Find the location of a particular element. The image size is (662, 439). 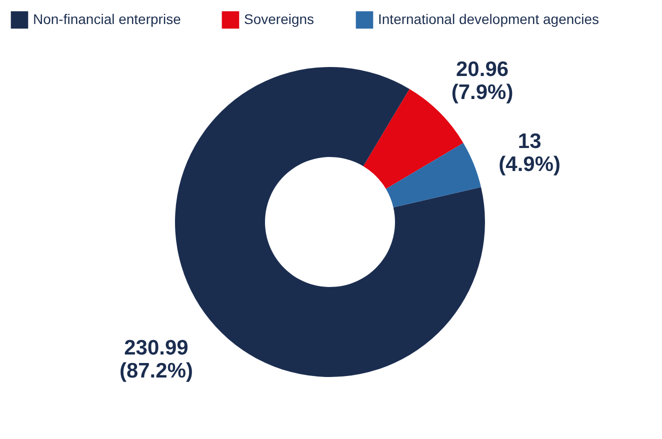

data-label: 20.96 (7.9%) is located at coordinates (482, 81).